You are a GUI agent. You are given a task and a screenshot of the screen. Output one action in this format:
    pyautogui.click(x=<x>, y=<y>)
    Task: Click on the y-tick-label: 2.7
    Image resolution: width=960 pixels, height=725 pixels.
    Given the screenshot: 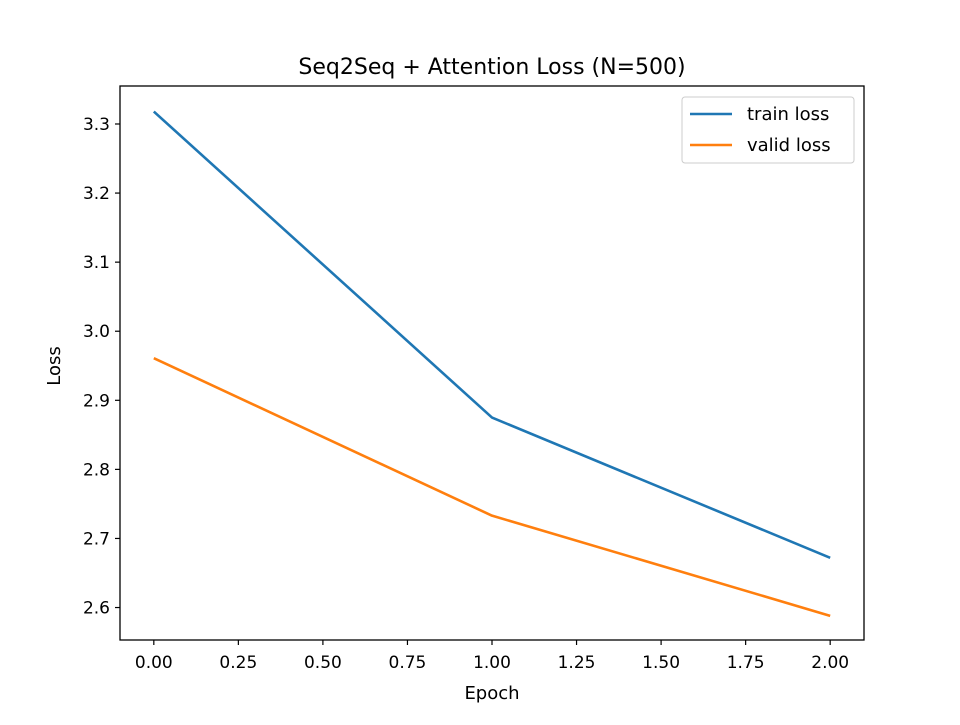 What is the action you would take?
    pyautogui.click(x=96, y=539)
    